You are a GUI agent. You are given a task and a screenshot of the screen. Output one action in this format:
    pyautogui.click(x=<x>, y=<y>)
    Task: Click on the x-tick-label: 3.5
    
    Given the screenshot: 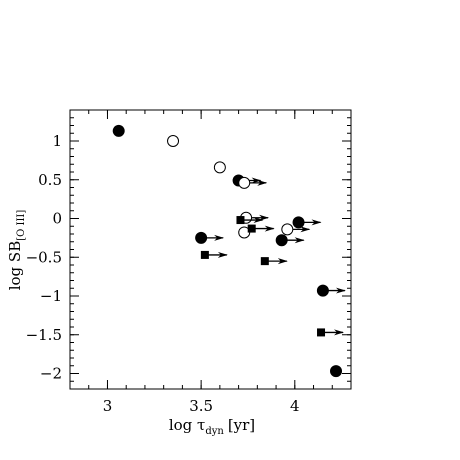 What is the action you would take?
    pyautogui.click(x=201, y=406)
    